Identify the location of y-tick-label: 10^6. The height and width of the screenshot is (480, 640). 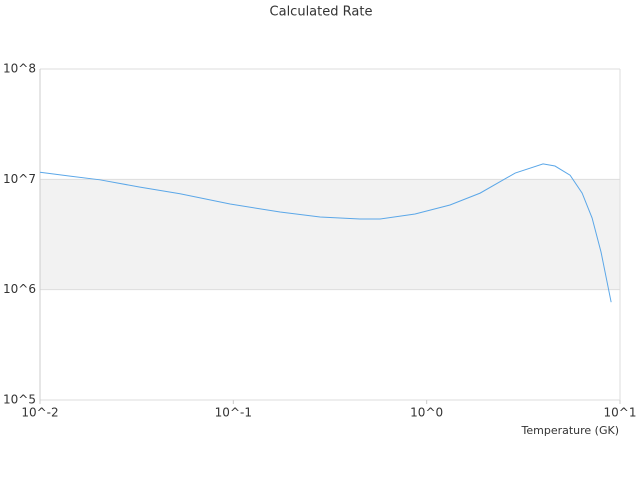
(19, 289).